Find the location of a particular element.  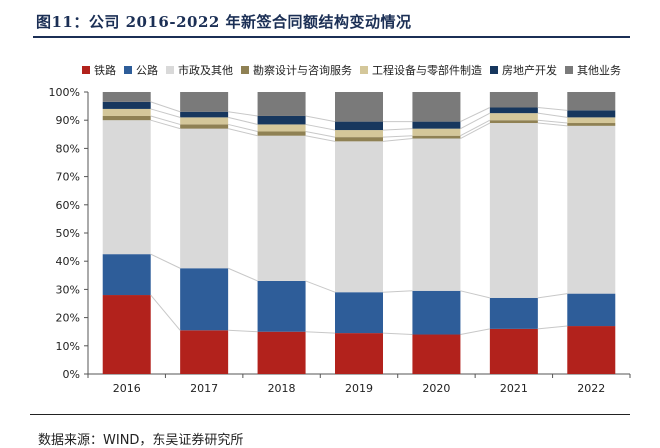

x-tick-label: 2018 is located at coordinates (282, 388).